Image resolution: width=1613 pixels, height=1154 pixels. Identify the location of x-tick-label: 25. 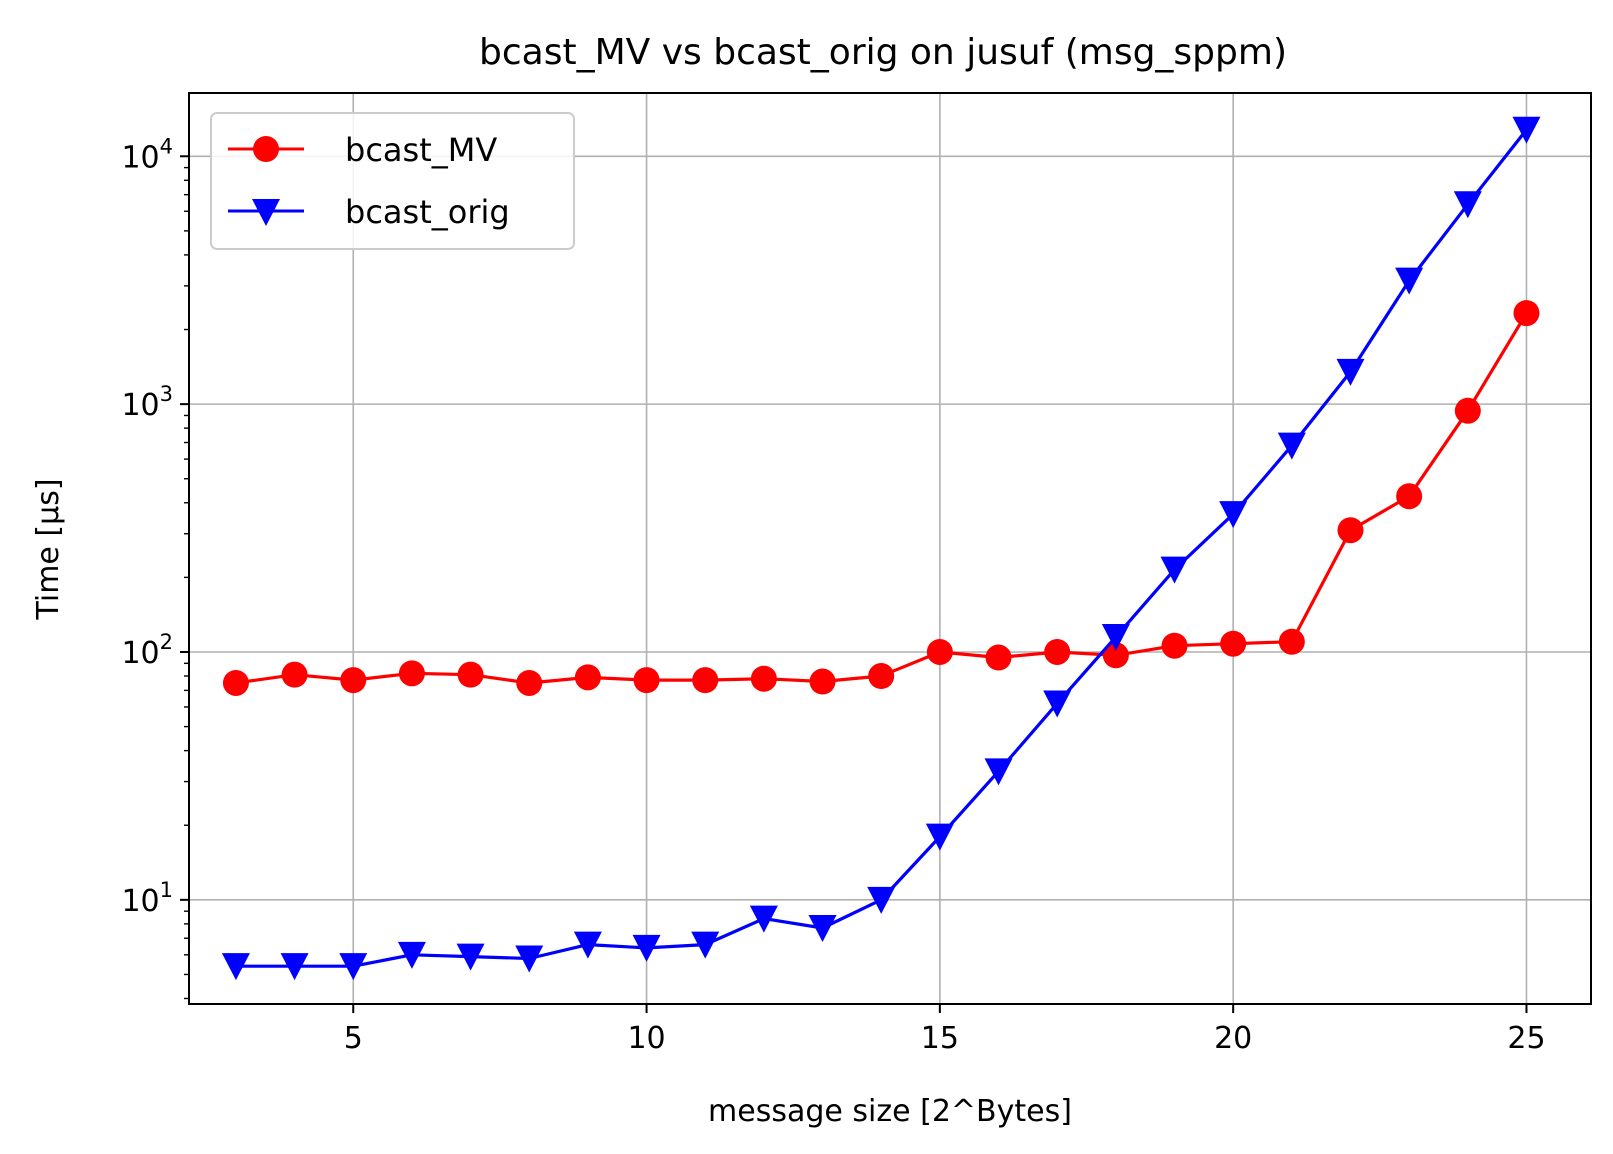
(1526, 1038).